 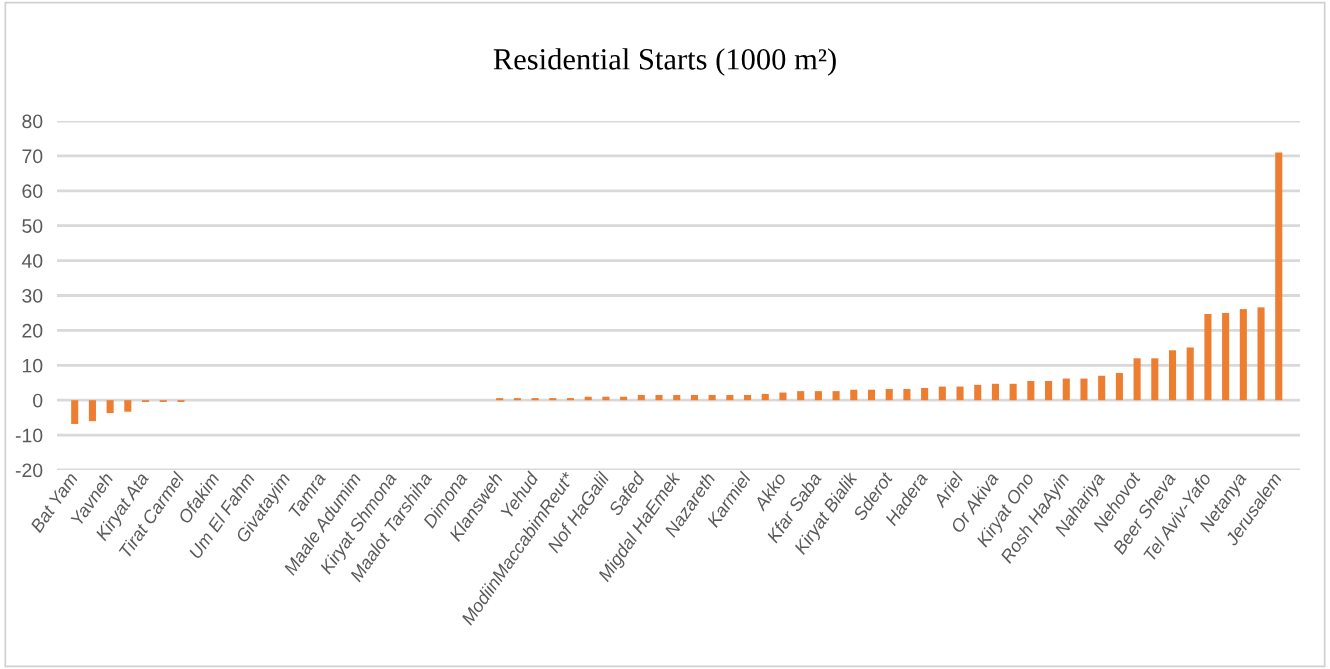 What do you see at coordinates (32, 121) in the screenshot?
I see `y-tick-label: 80` at bounding box center [32, 121].